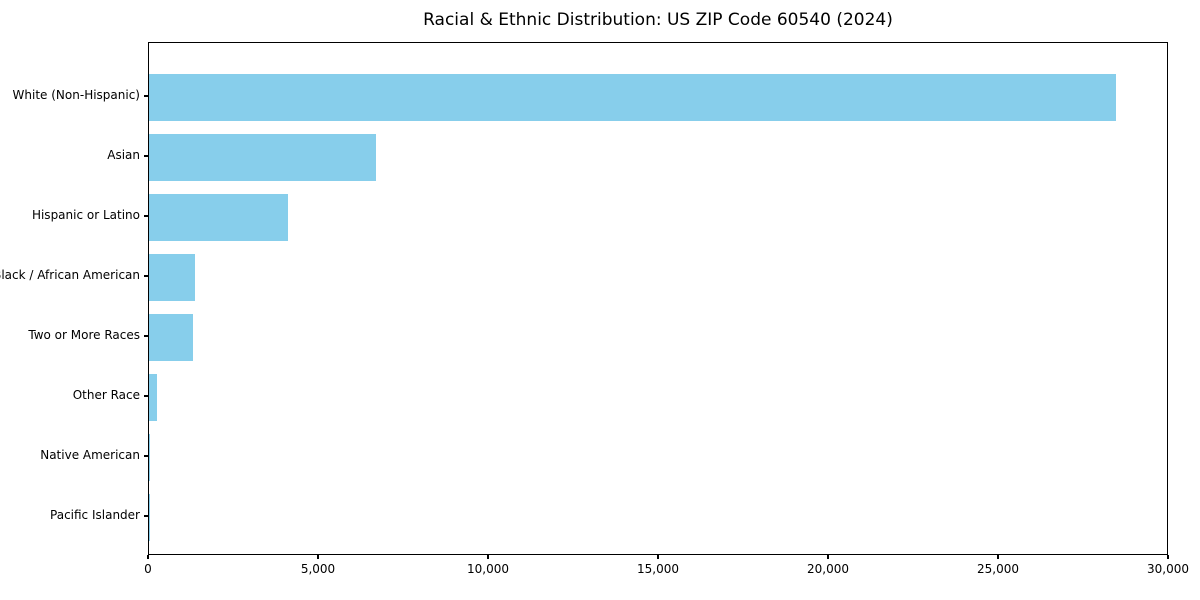  I want to click on y-tick-label: White (Non-Hispanic), so click(76, 95).